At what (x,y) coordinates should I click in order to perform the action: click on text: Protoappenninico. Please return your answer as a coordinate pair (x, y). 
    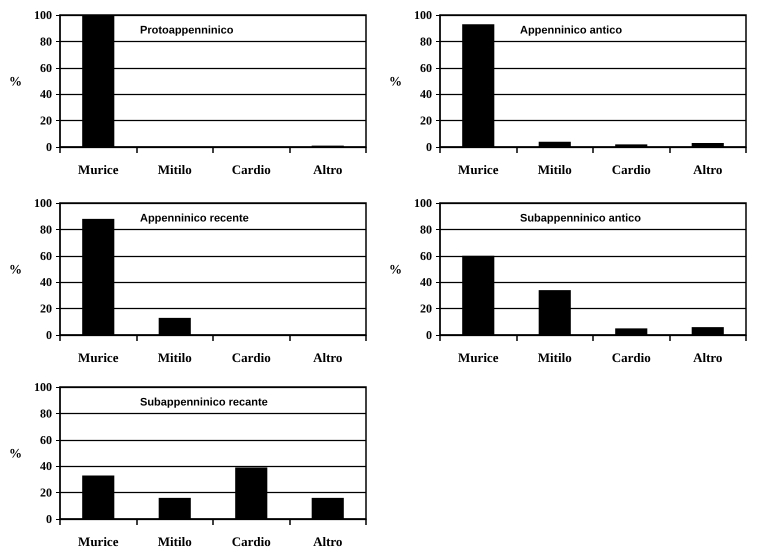
    Looking at the image, I should click on (187, 30).